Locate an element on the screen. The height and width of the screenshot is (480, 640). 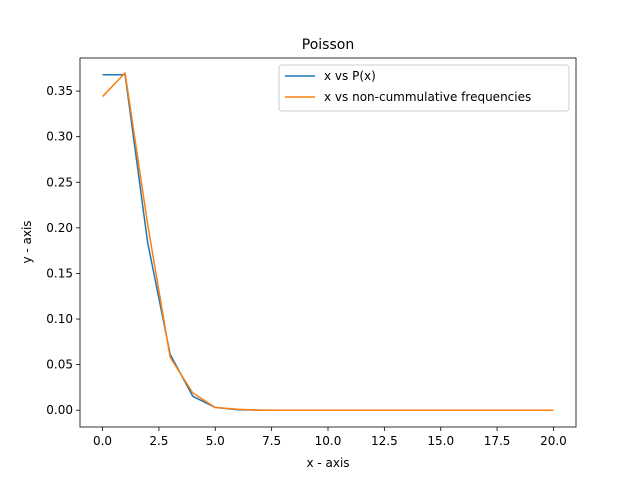
legend-label-2: x vs non-cummulative frequencies is located at coordinates (427, 97).